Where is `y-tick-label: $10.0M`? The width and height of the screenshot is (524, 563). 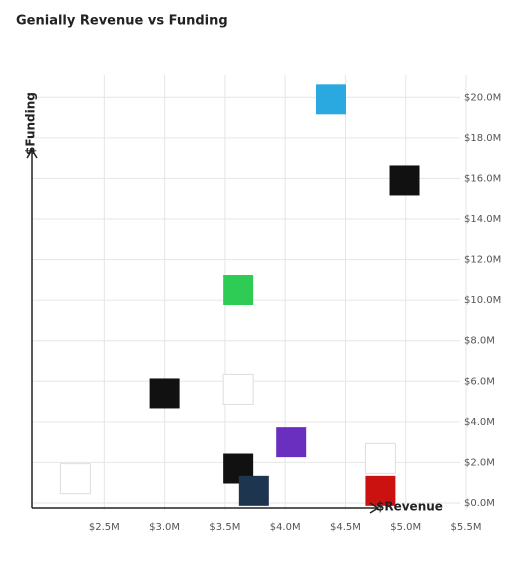 y-tick-label: $10.0M is located at coordinates (482, 300).